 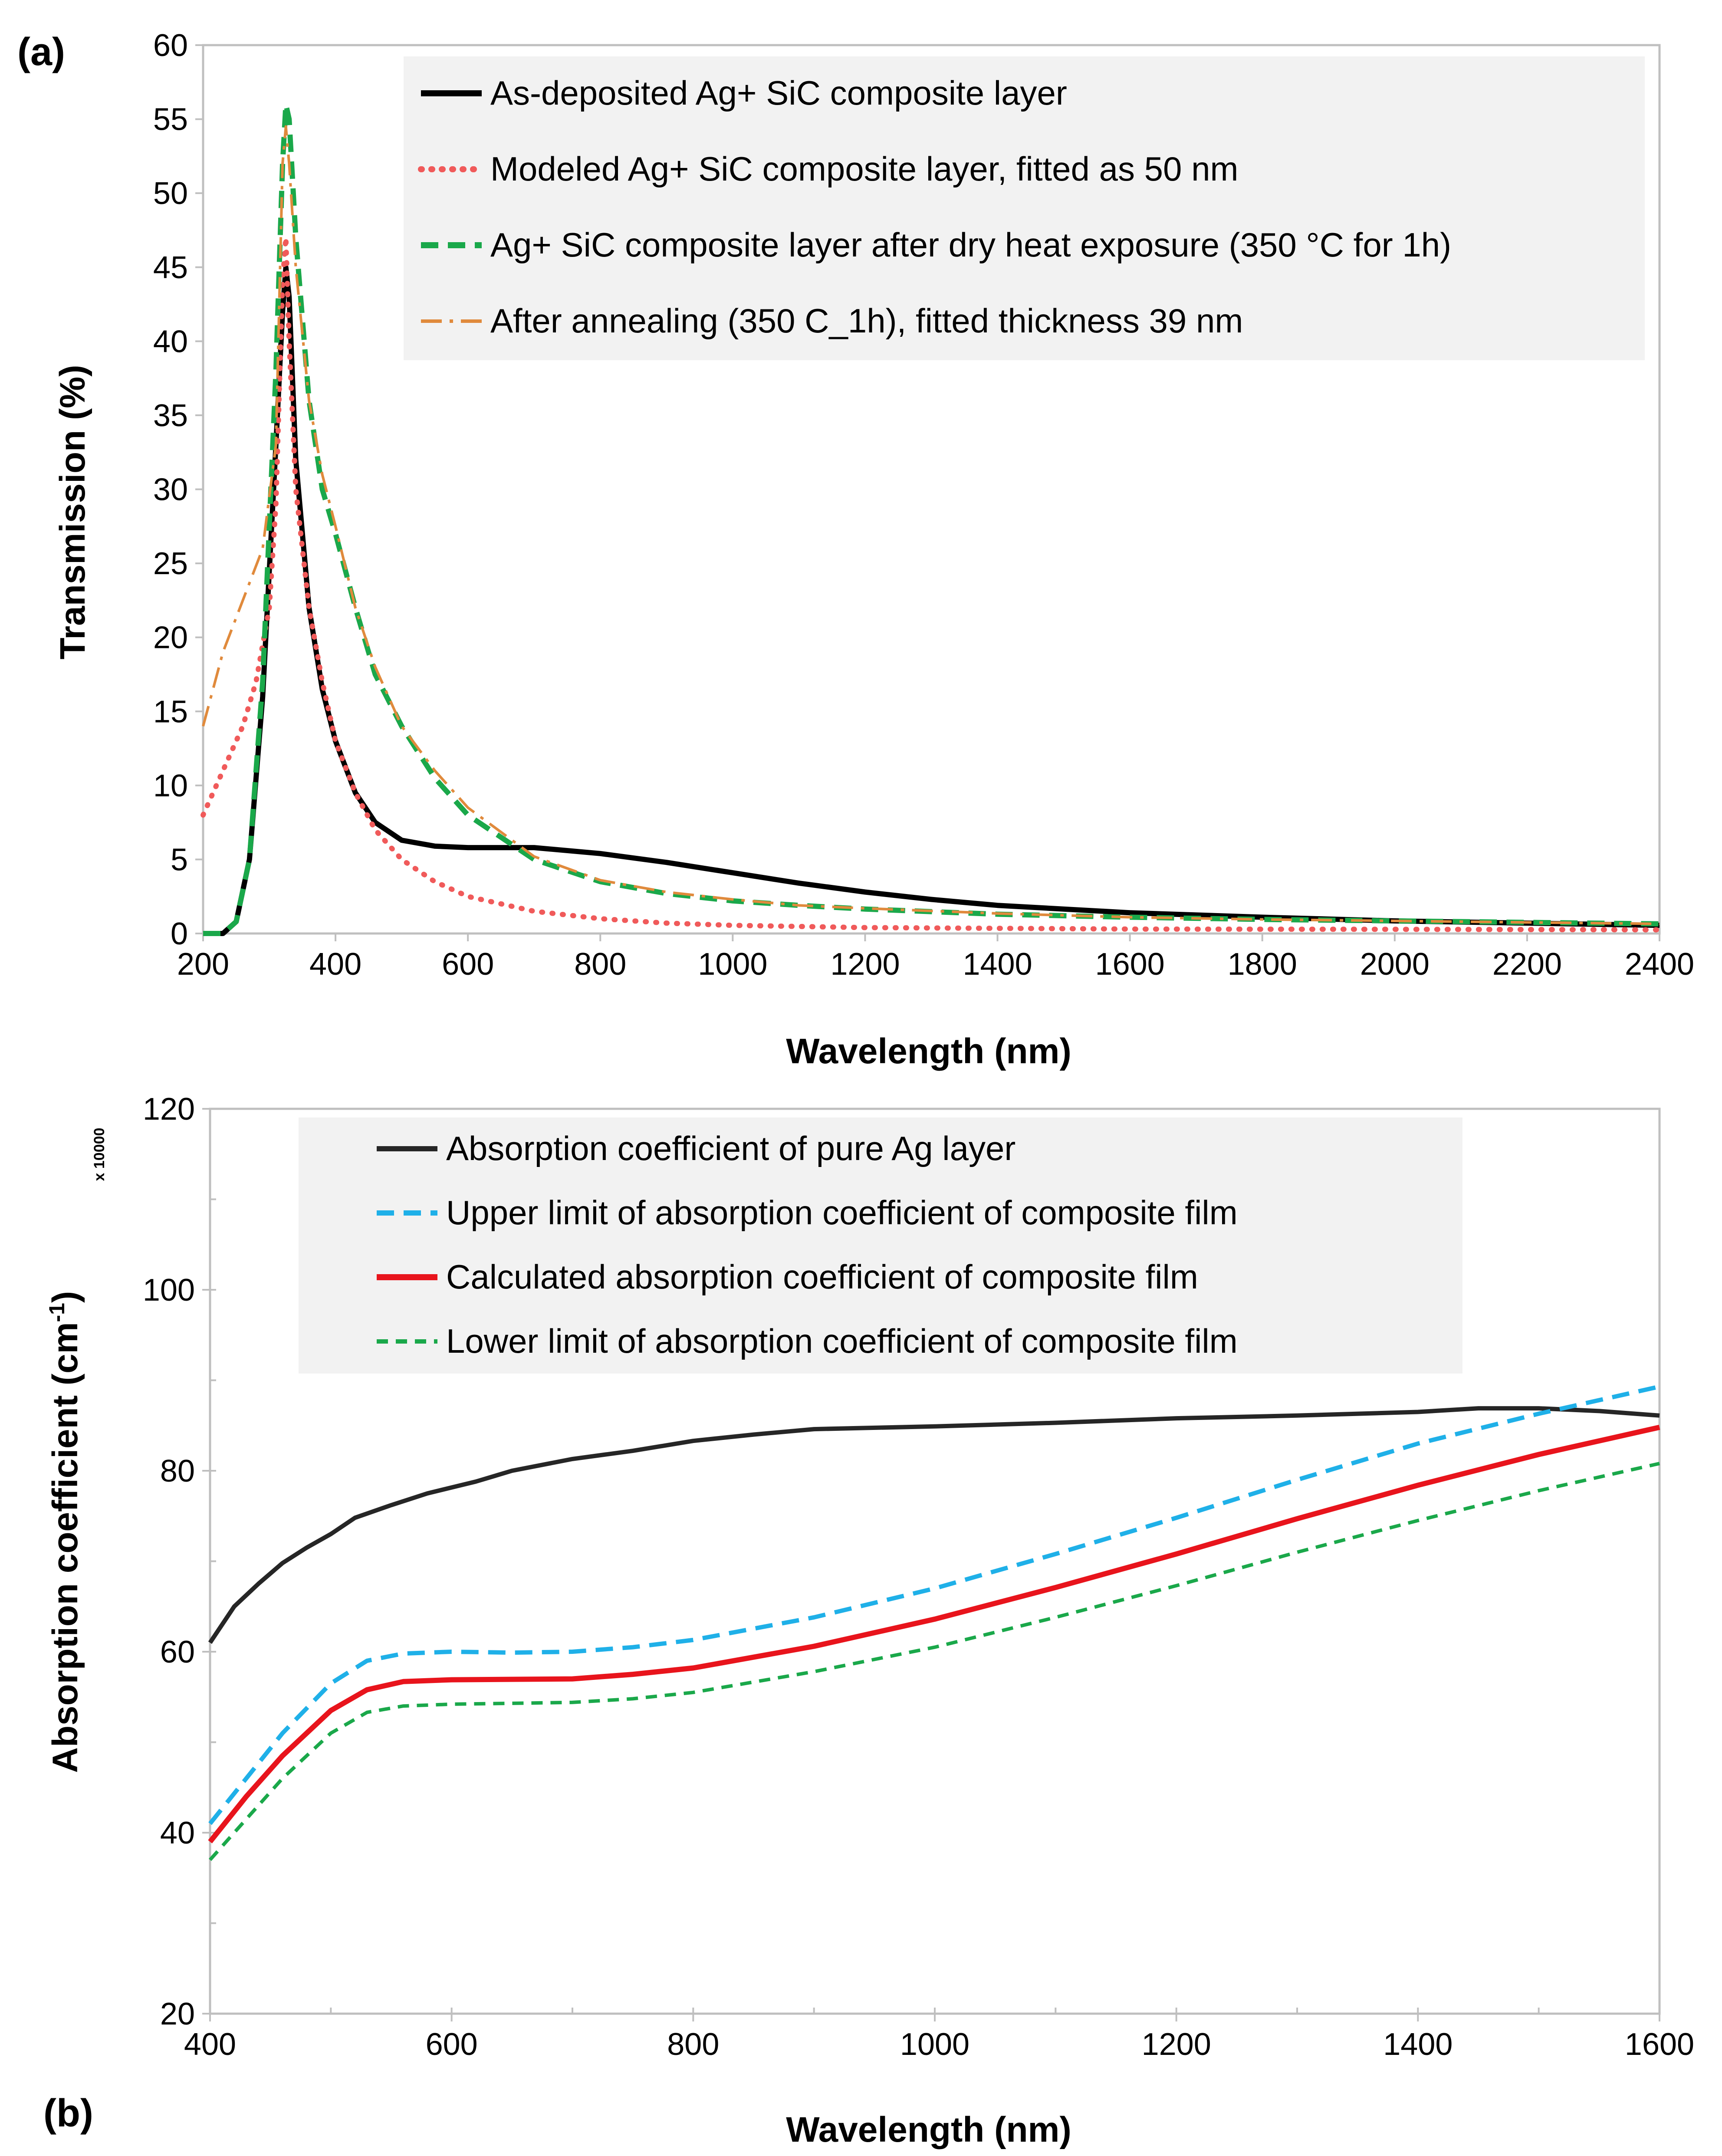 What do you see at coordinates (1262, 964) in the screenshot?
I see `x-tick-label: 1800` at bounding box center [1262, 964].